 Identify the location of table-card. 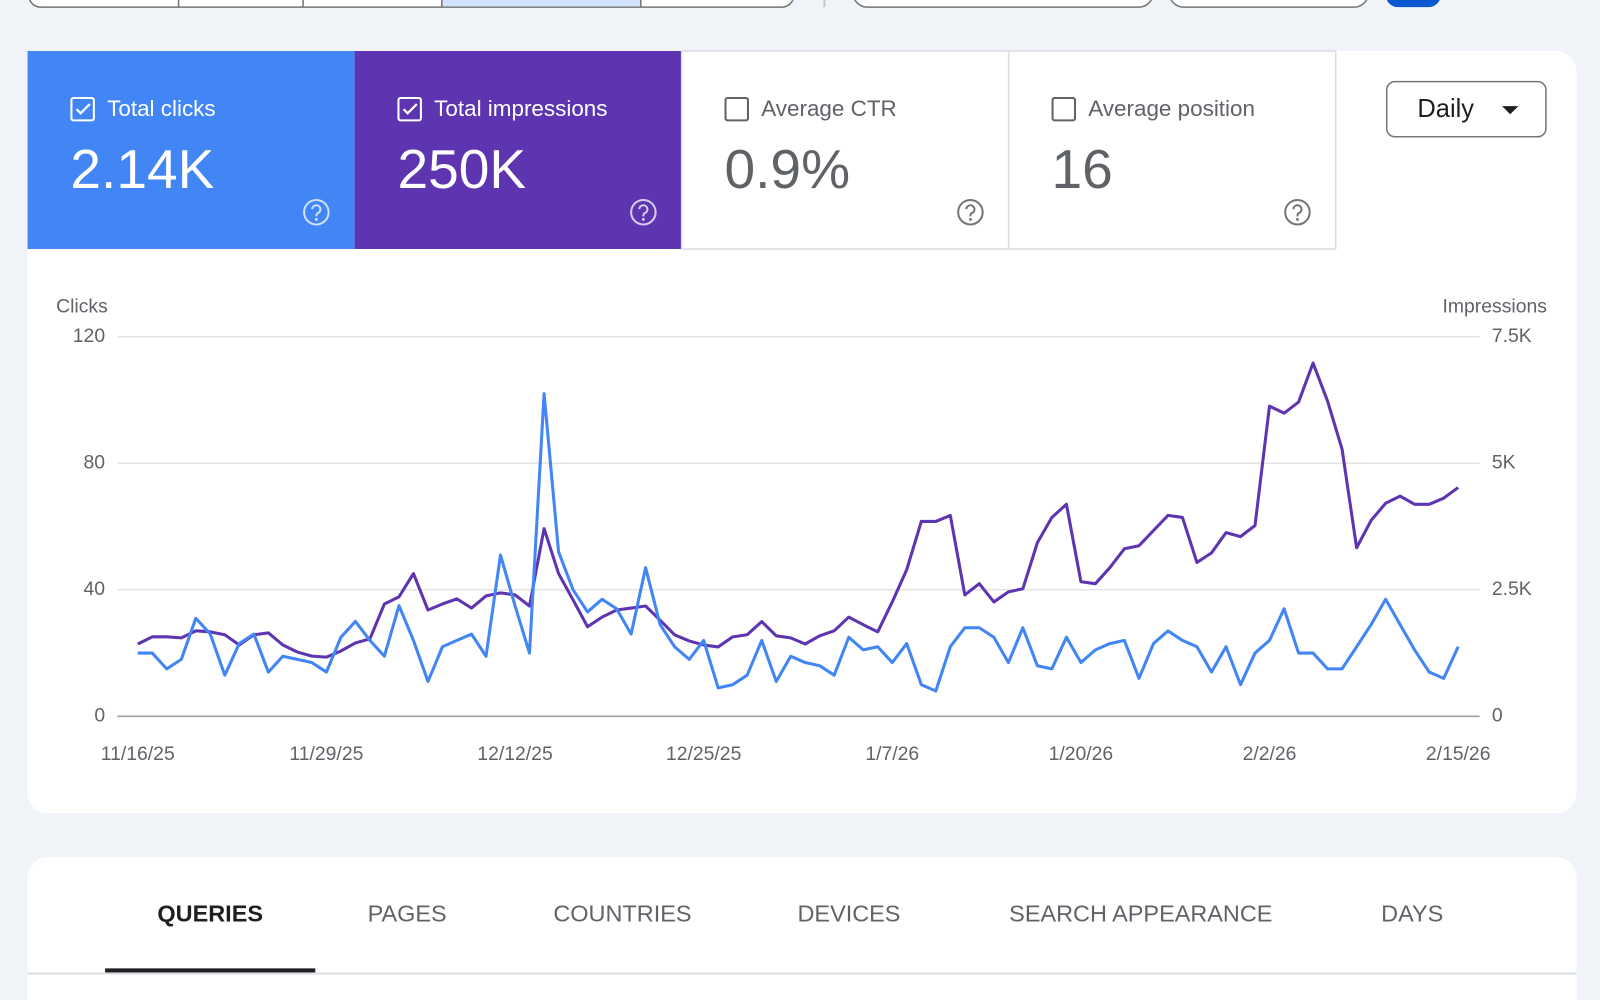
(802, 928).